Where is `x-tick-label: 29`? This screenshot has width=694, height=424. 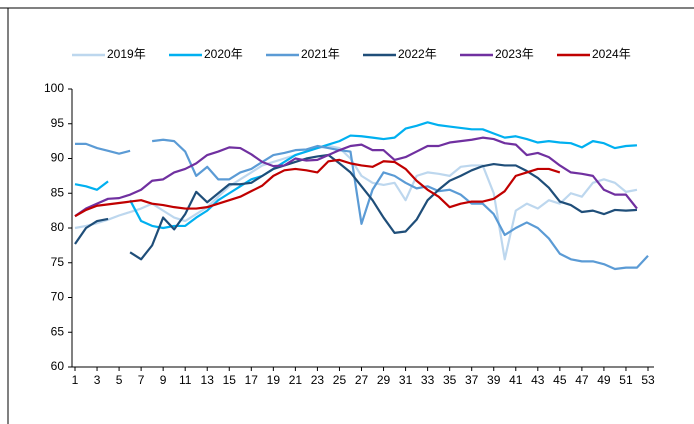
x-tick-label: 29 is located at coordinates (384, 380).